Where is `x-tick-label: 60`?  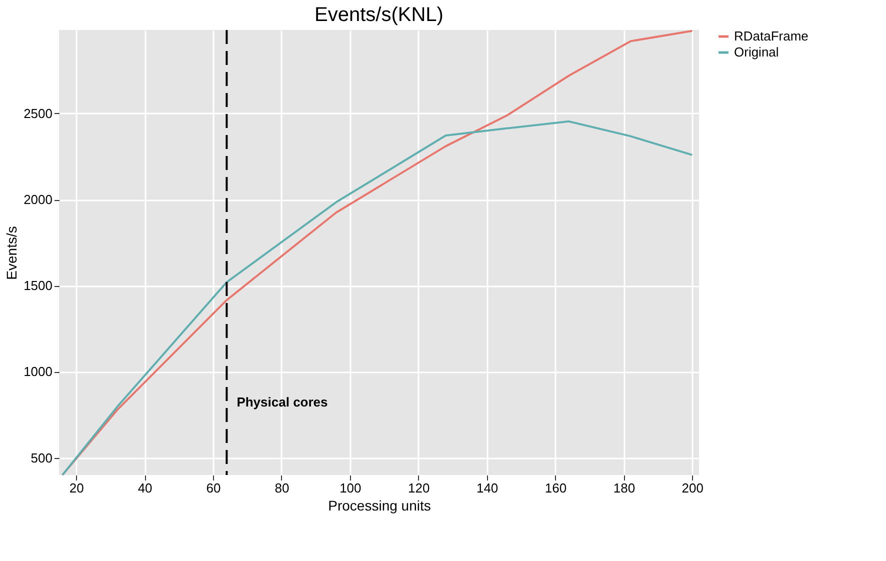 x-tick-label: 60 is located at coordinates (213, 488).